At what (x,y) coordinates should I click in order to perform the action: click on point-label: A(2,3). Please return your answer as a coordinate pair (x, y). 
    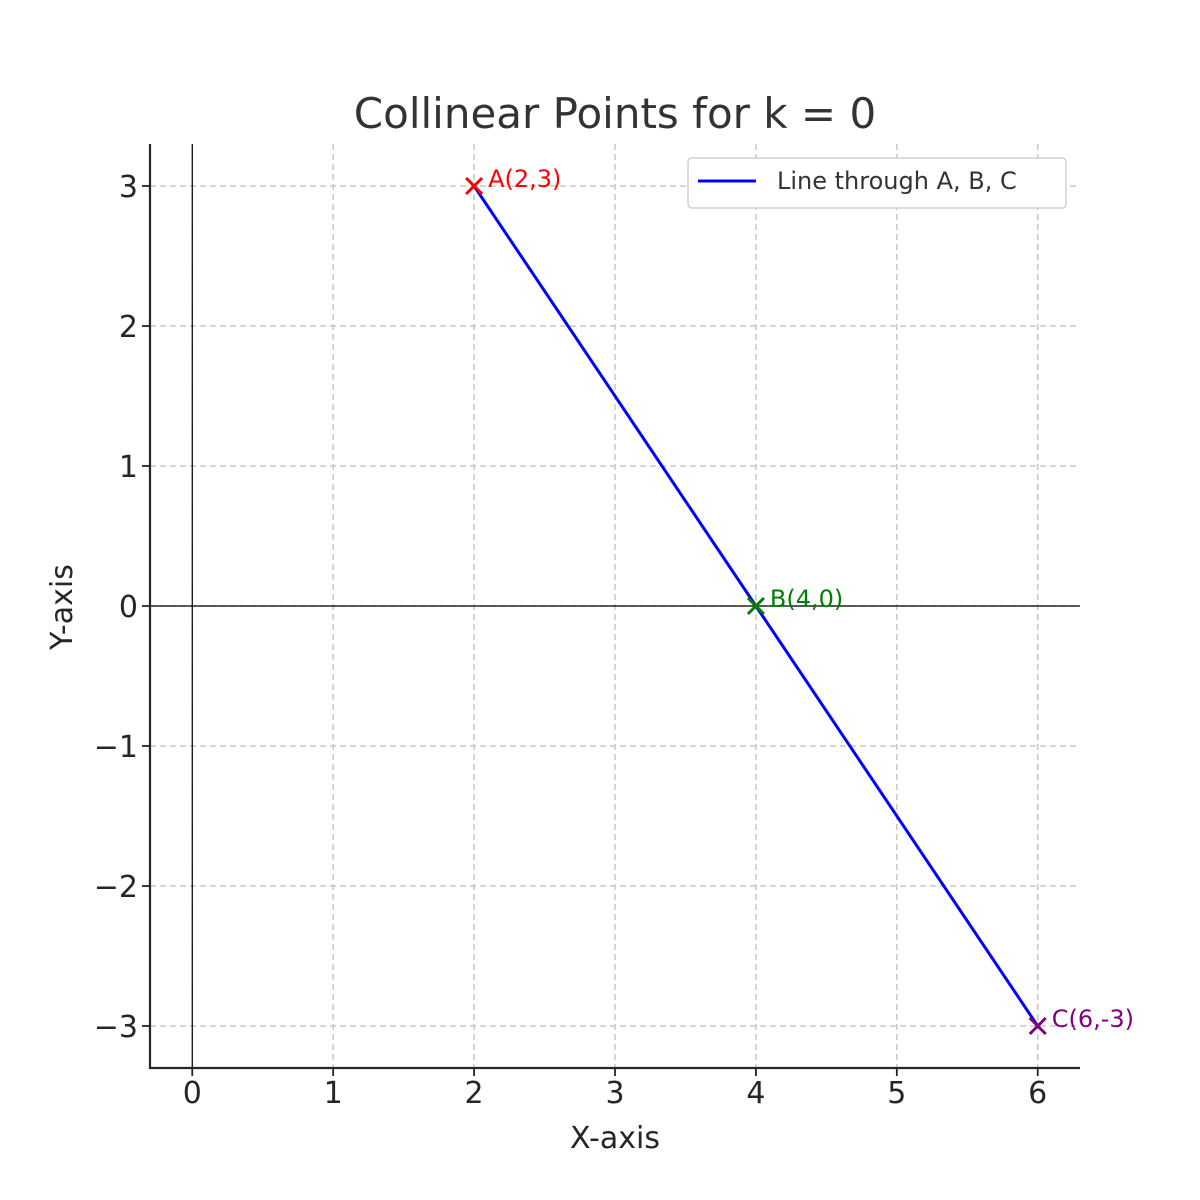
    Looking at the image, I should click on (524, 179).